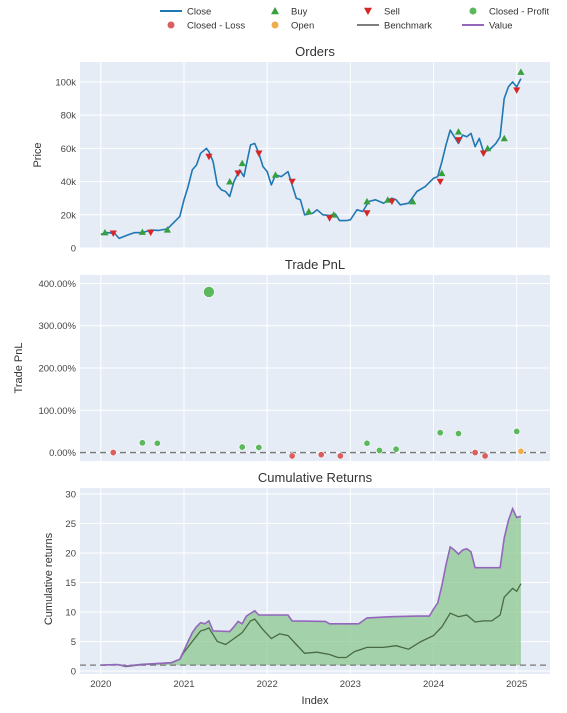 Image resolution: width=567 pixels, height=713 pixels. I want to click on y-tick-label: 100k, so click(65, 82).